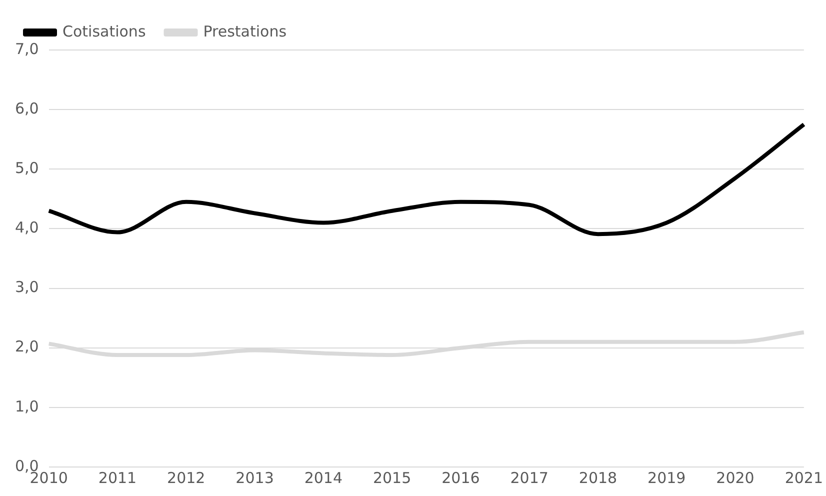  I want to click on y-tick-label: 7,0, so click(26, 49).